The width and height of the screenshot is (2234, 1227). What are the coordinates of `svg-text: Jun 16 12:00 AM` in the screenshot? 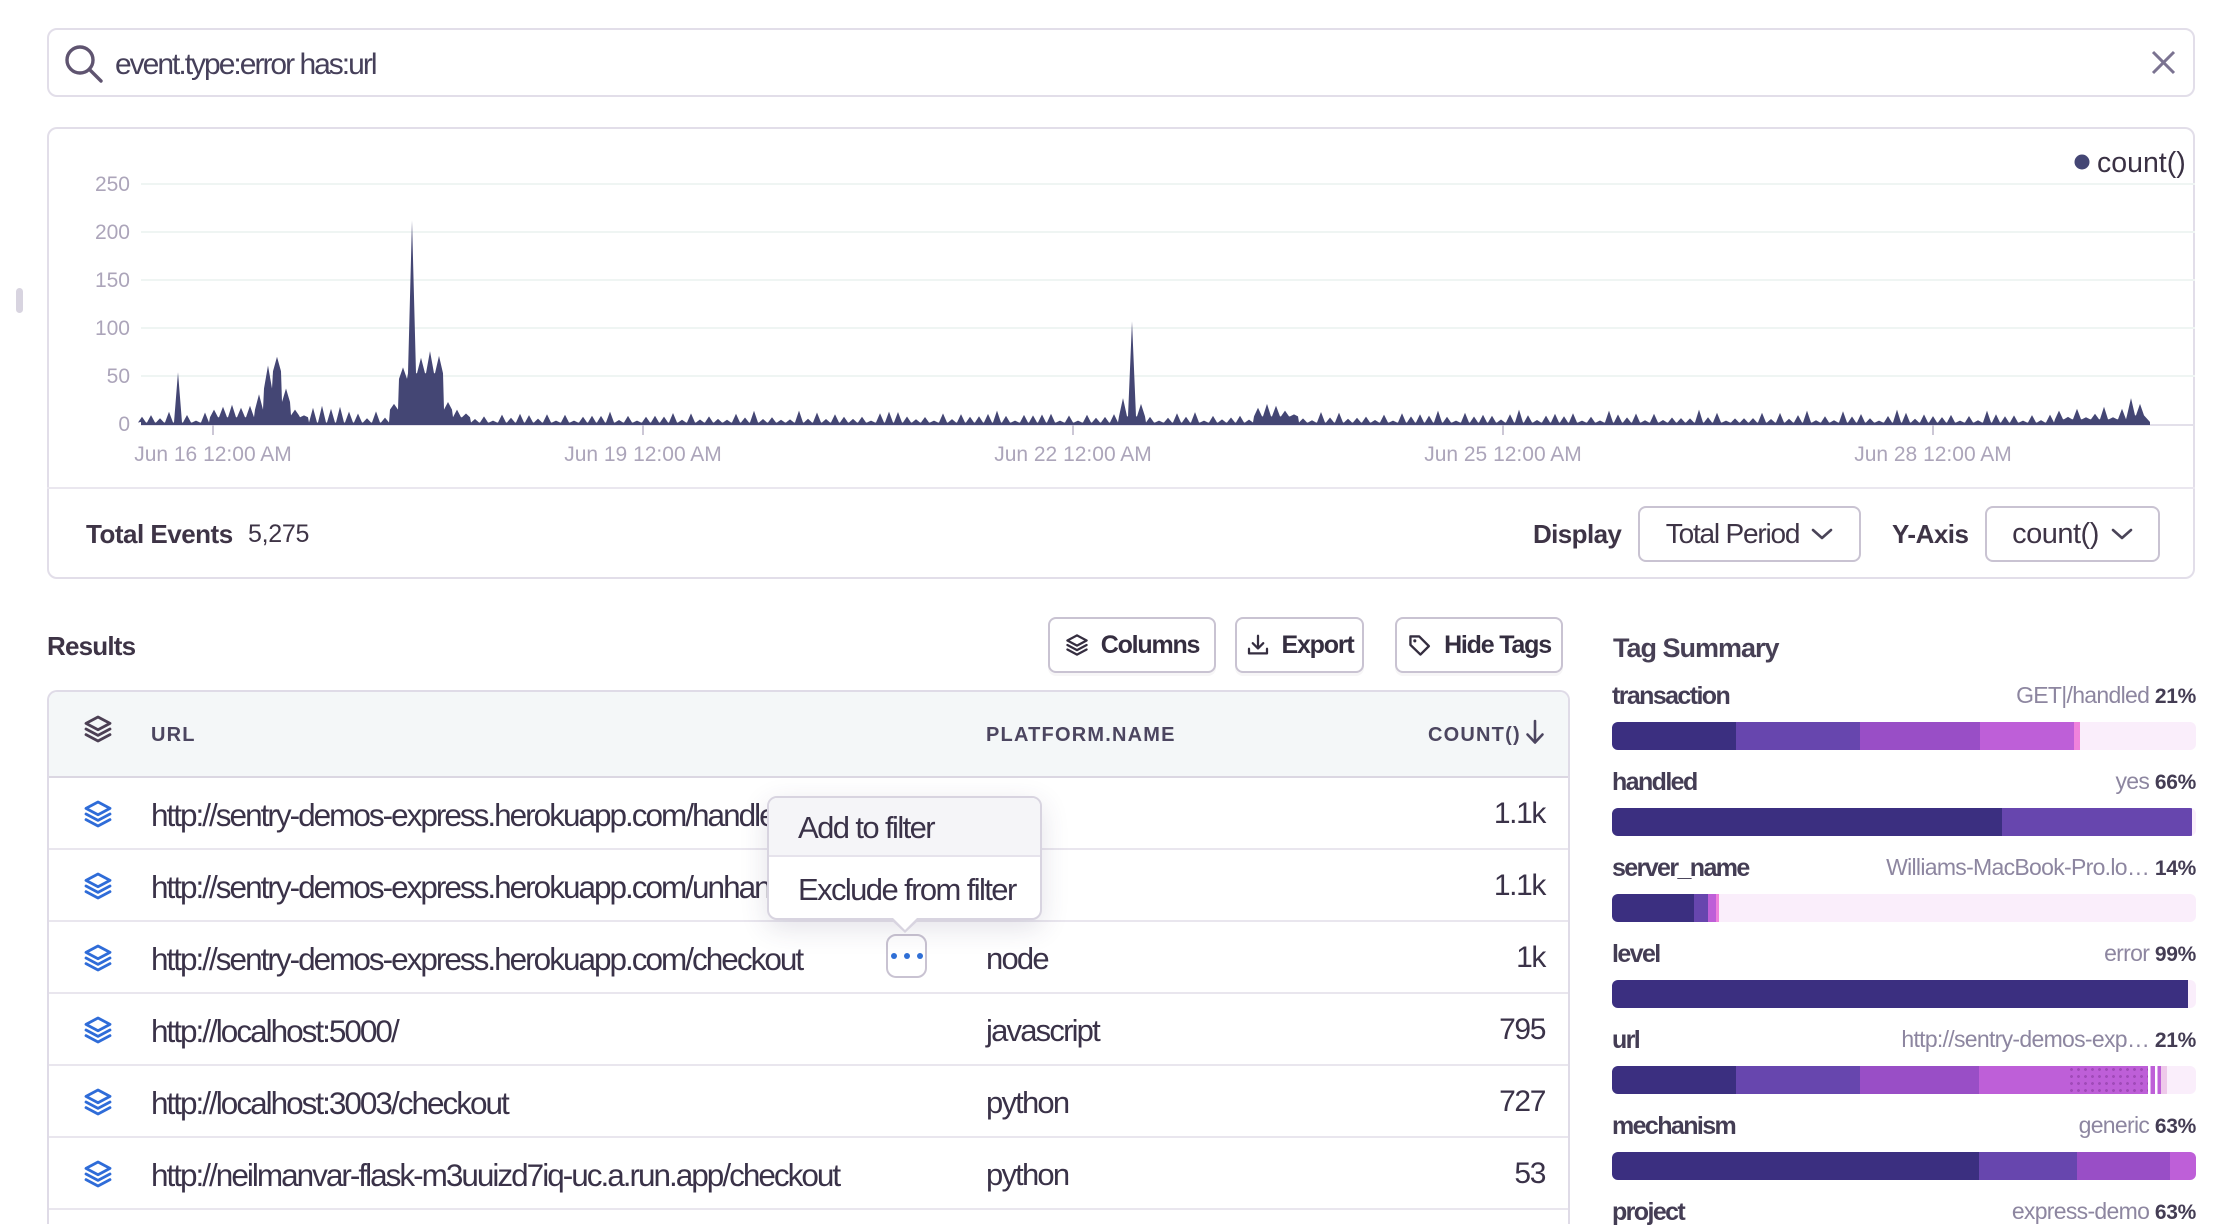 It's located at (213, 454).